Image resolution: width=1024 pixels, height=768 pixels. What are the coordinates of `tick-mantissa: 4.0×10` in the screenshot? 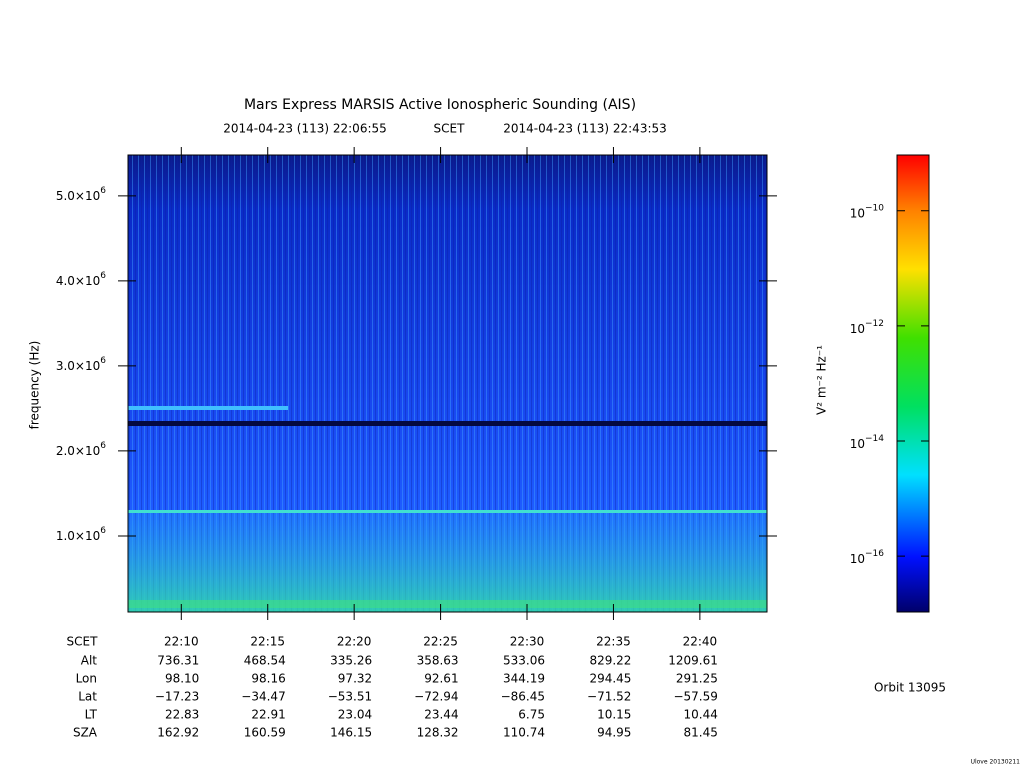 It's located at (78, 280).